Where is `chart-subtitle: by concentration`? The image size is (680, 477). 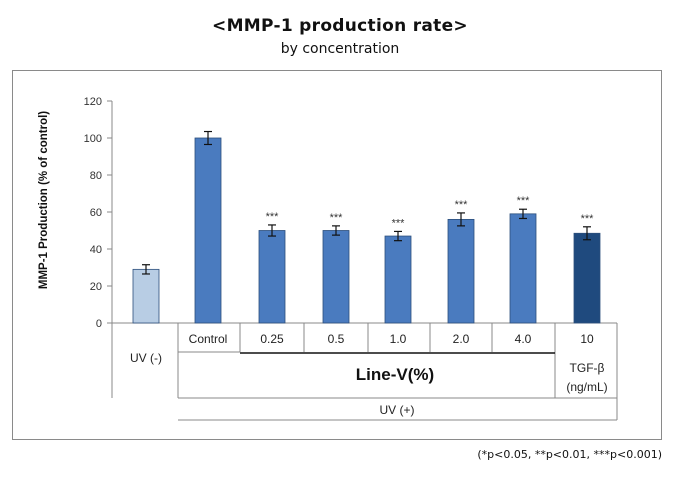 chart-subtitle: by concentration is located at coordinates (340, 49).